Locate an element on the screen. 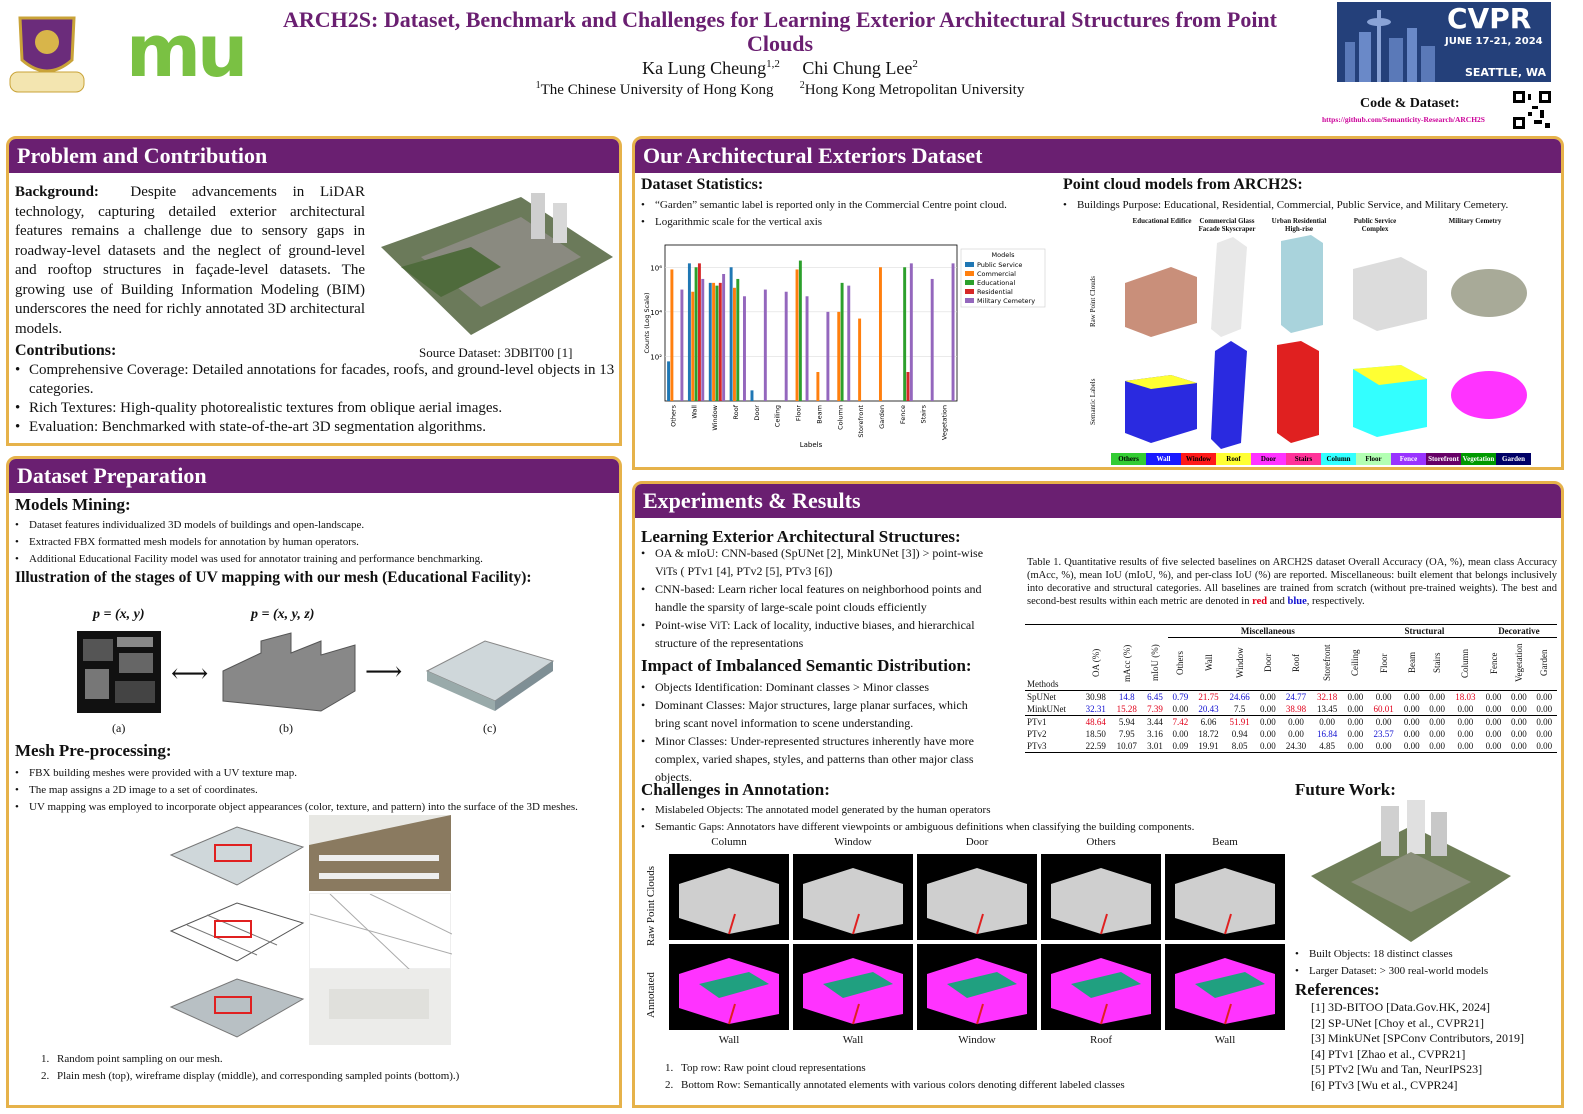 This screenshot has height=1114, width=1583. cvpr-dates: JUNE 17-21, 2024 is located at coordinates (1494, 41).